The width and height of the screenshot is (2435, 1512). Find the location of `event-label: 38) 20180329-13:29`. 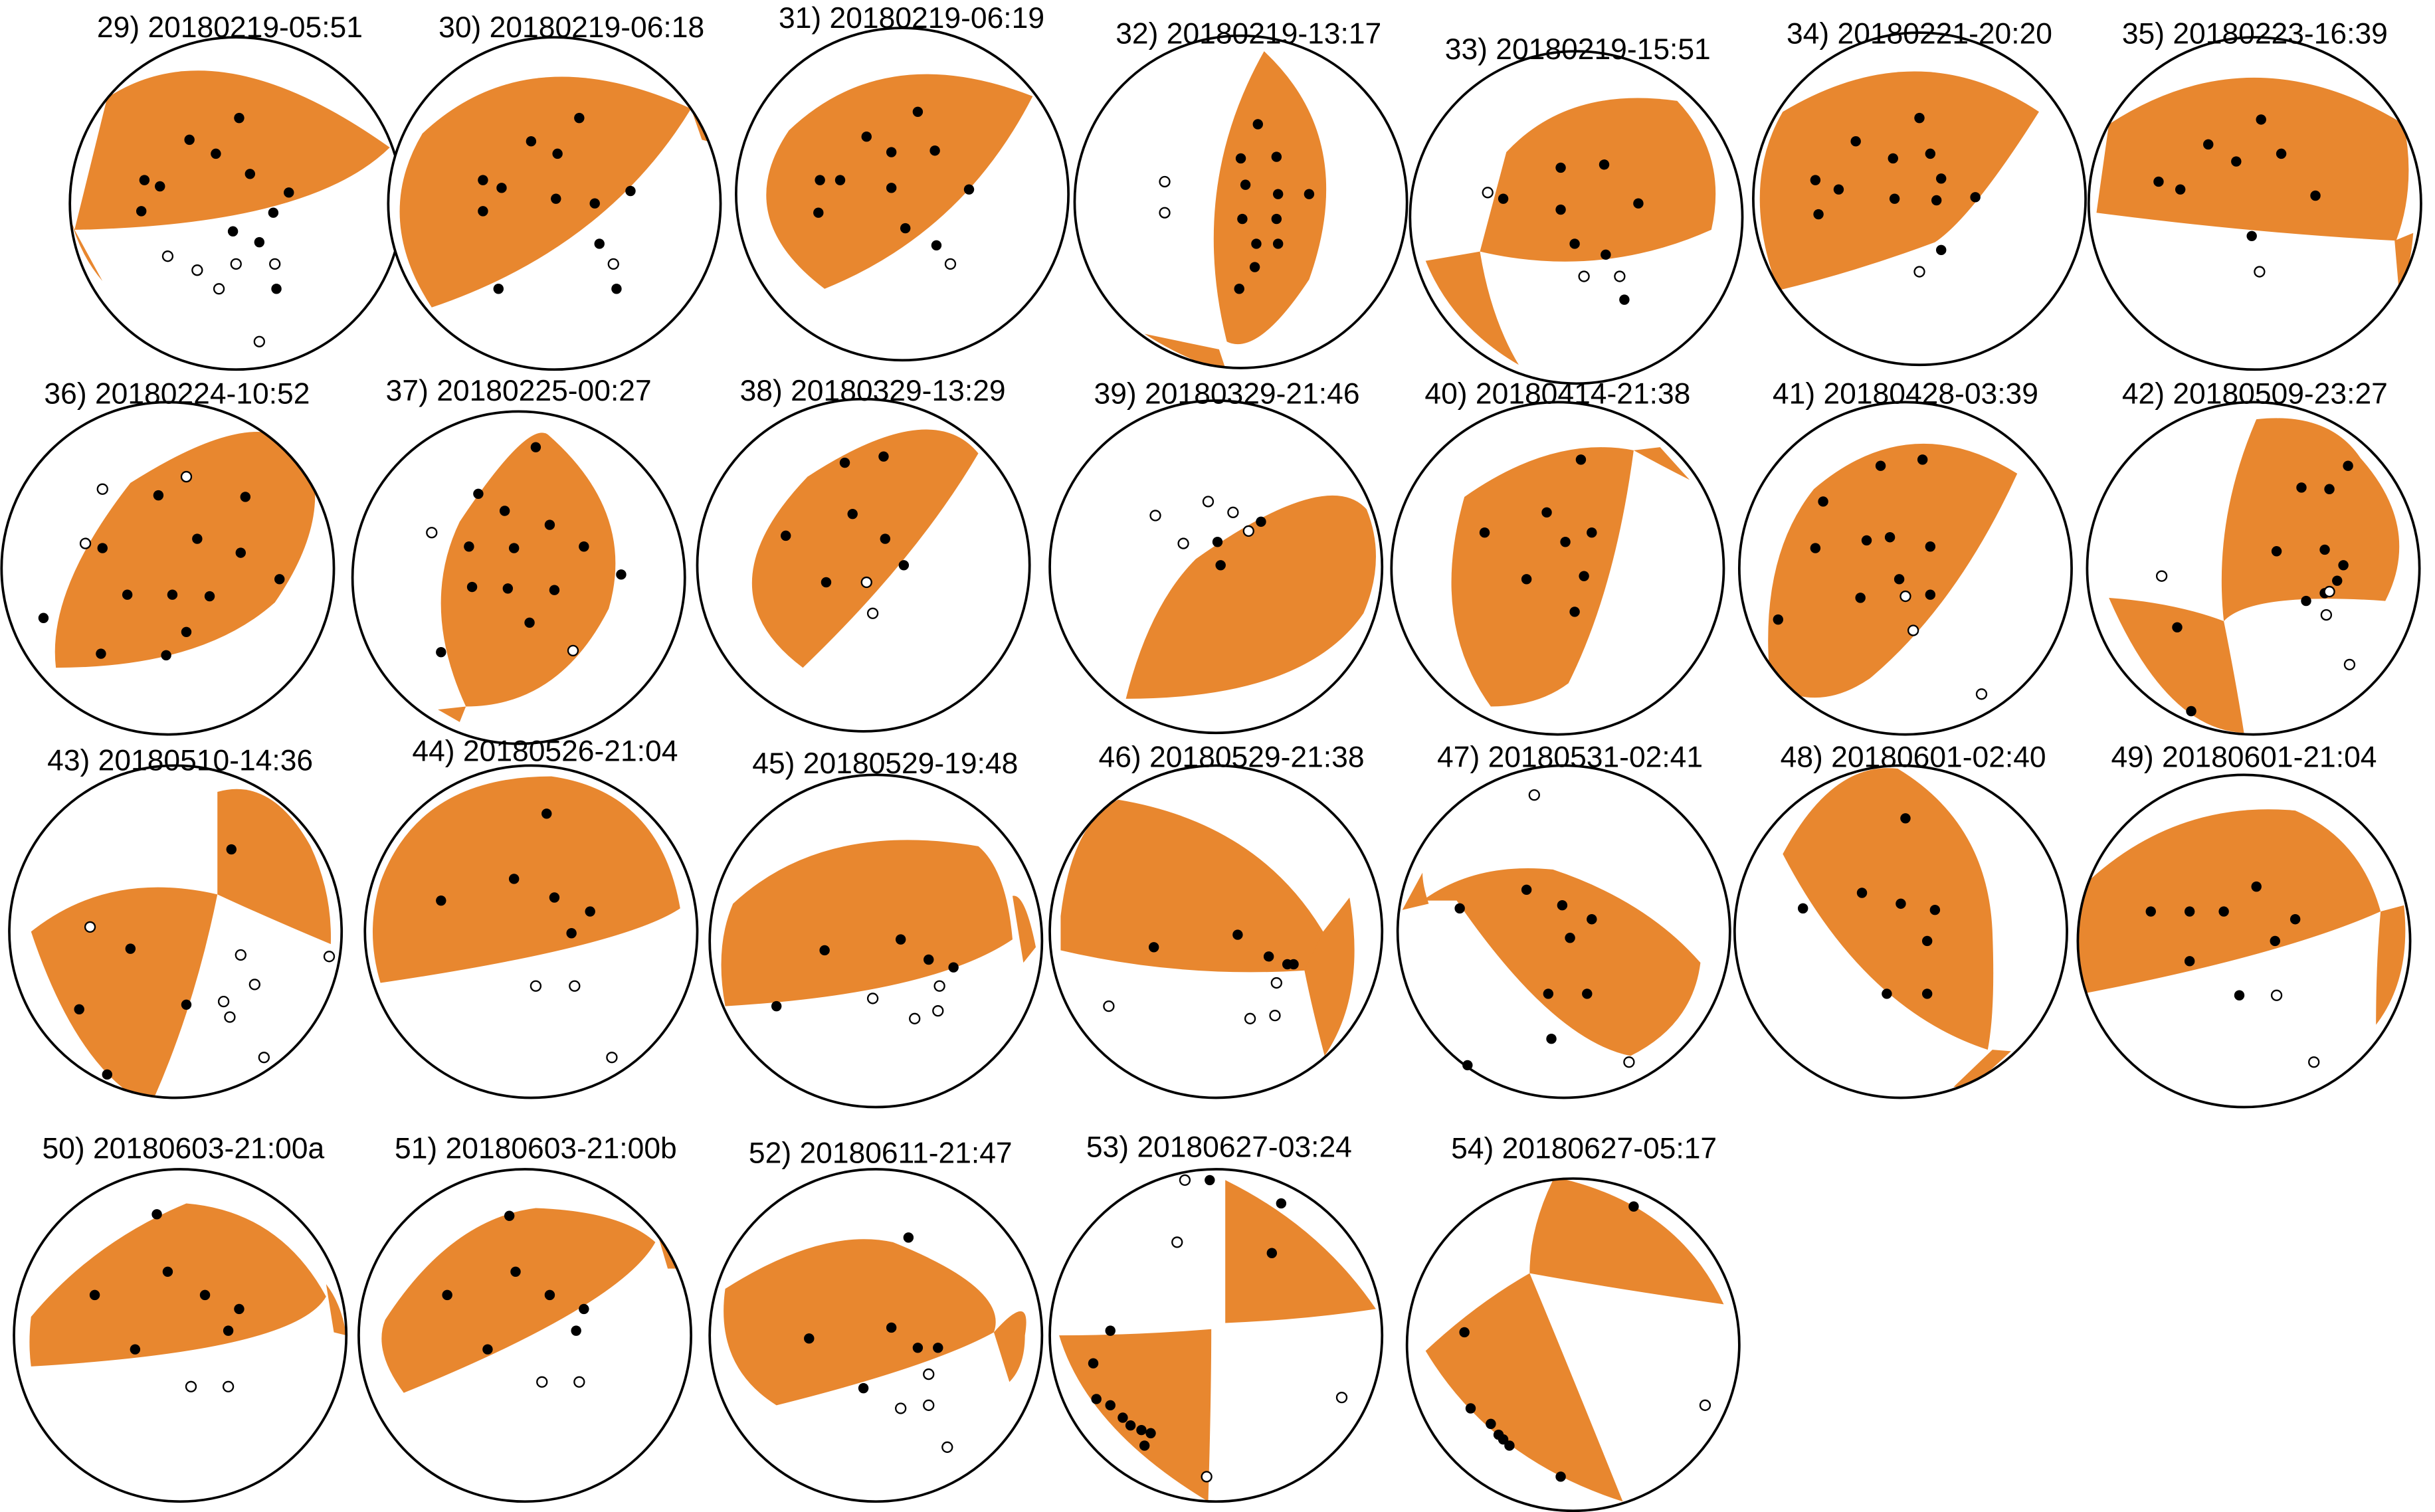

event-label: 38) 20180329-13:29 is located at coordinates (873, 391).